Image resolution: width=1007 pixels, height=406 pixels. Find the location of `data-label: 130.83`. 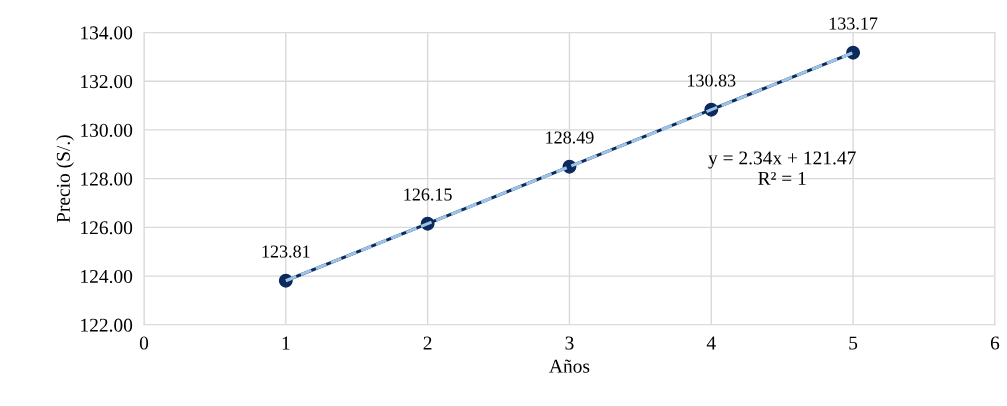

data-label: 130.83 is located at coordinates (712, 80).